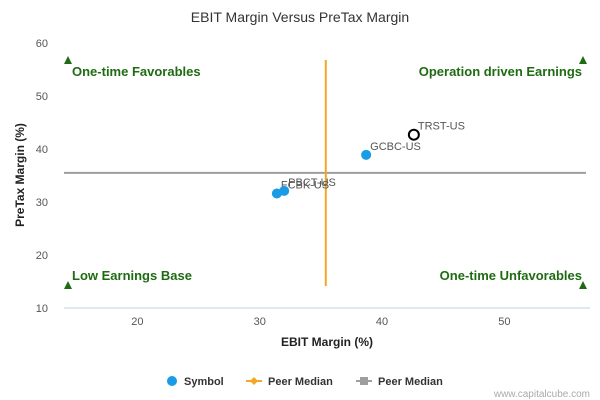 The width and height of the screenshot is (600, 400). Describe the element at coordinates (312, 183) in the screenshot. I see `data-point-label: PBCT-US` at that location.